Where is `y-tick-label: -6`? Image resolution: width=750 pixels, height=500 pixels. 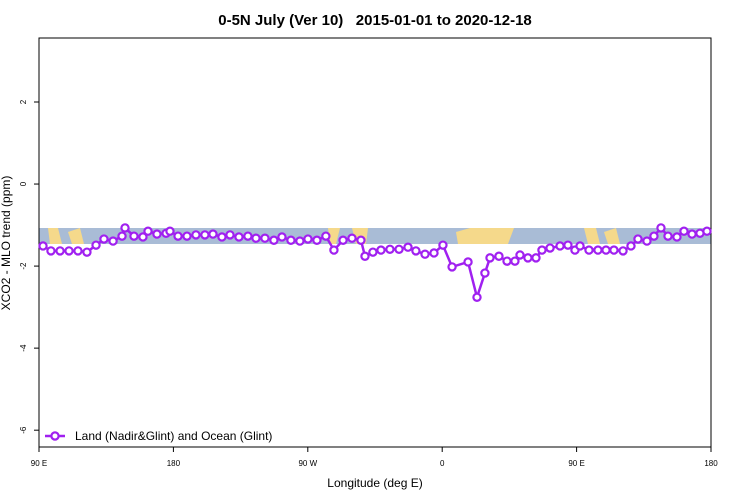 y-tick-label: -6 is located at coordinates (23, 430).